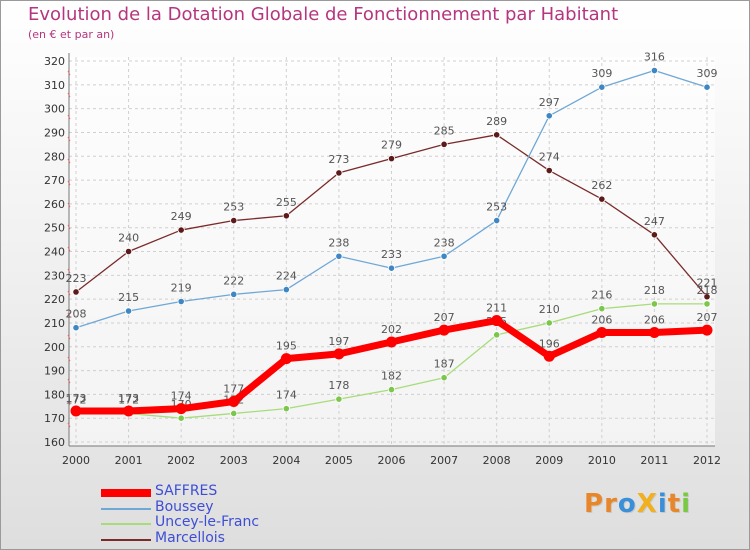  I want to click on data-label-boussey: 219, so click(181, 288).